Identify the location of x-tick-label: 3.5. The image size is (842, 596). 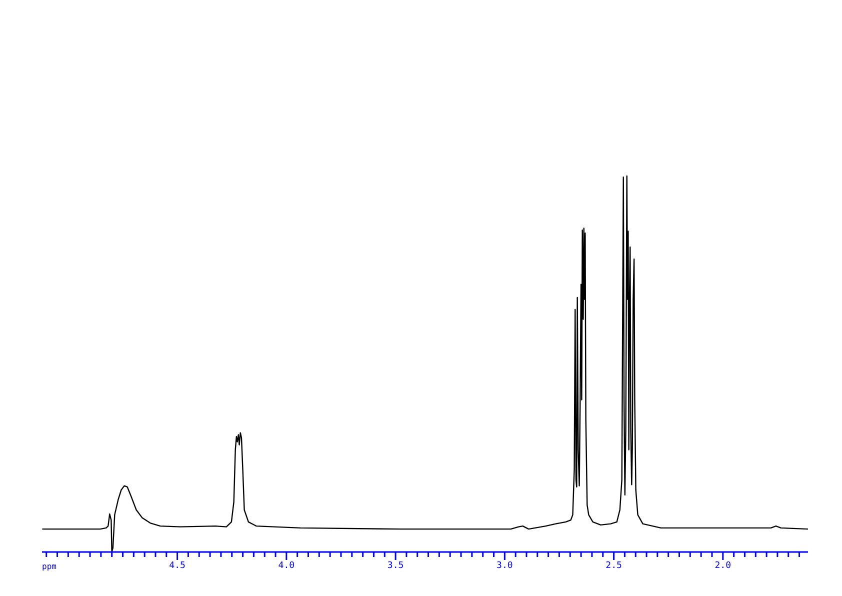
(395, 566).